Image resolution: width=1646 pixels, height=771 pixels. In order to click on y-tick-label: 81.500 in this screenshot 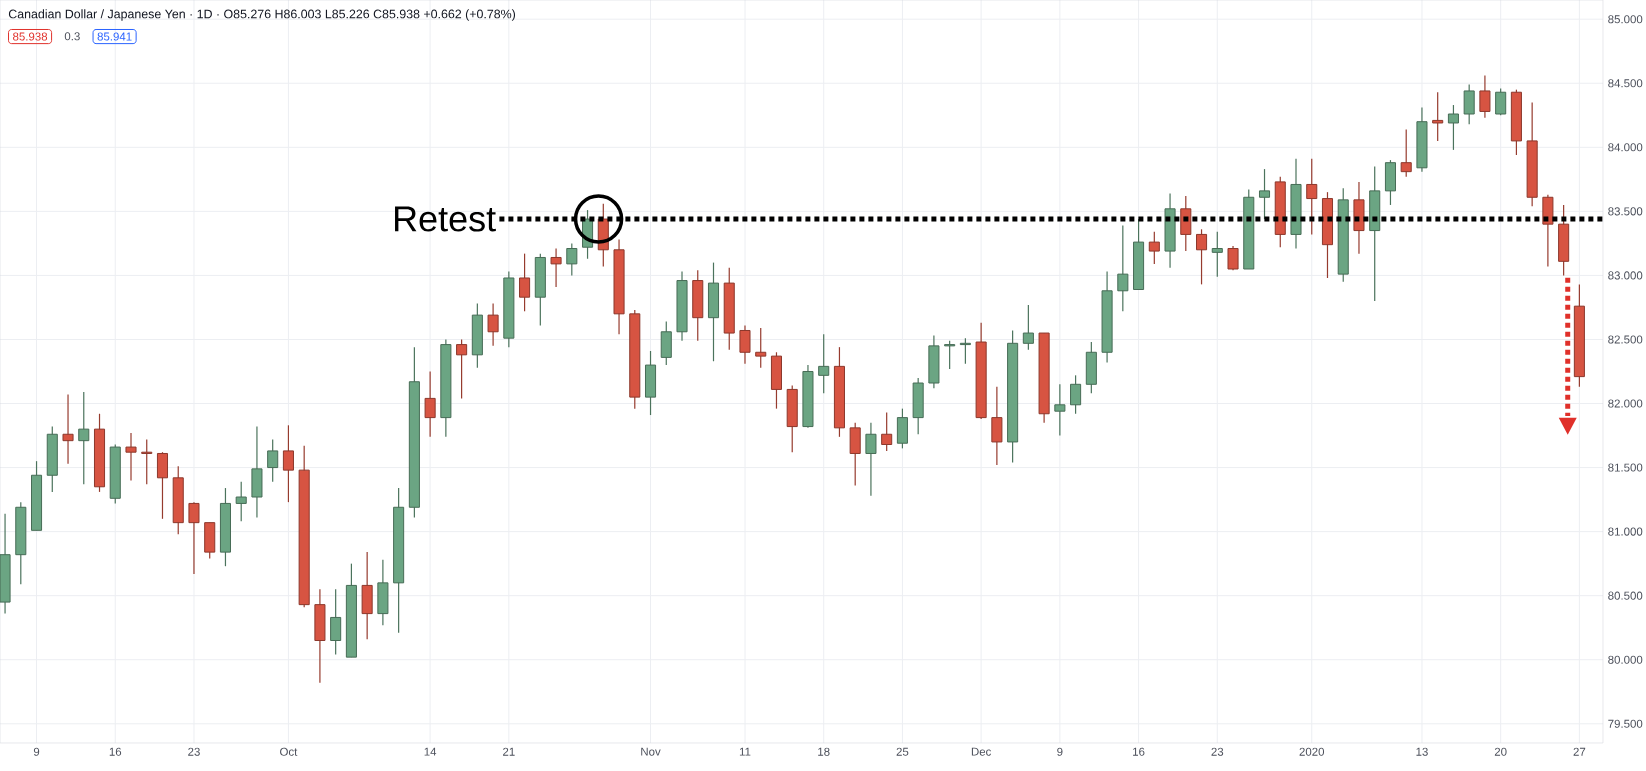, I will do `click(1625, 467)`.